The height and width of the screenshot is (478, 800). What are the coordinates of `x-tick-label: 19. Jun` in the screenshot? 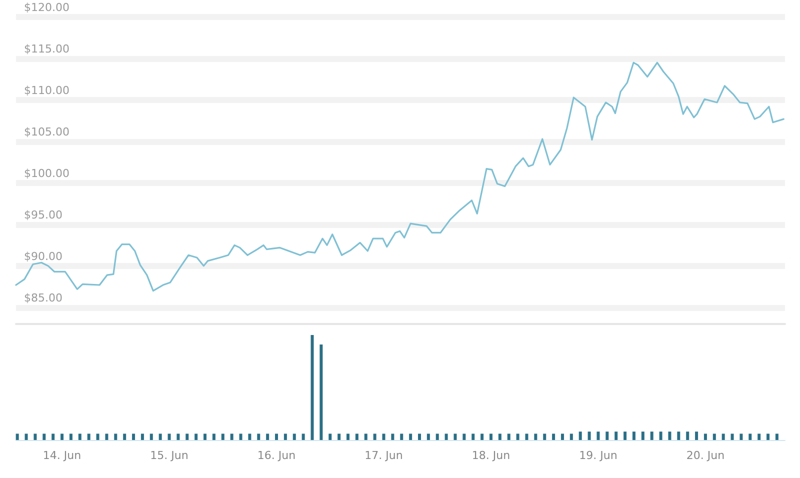 It's located at (598, 455).